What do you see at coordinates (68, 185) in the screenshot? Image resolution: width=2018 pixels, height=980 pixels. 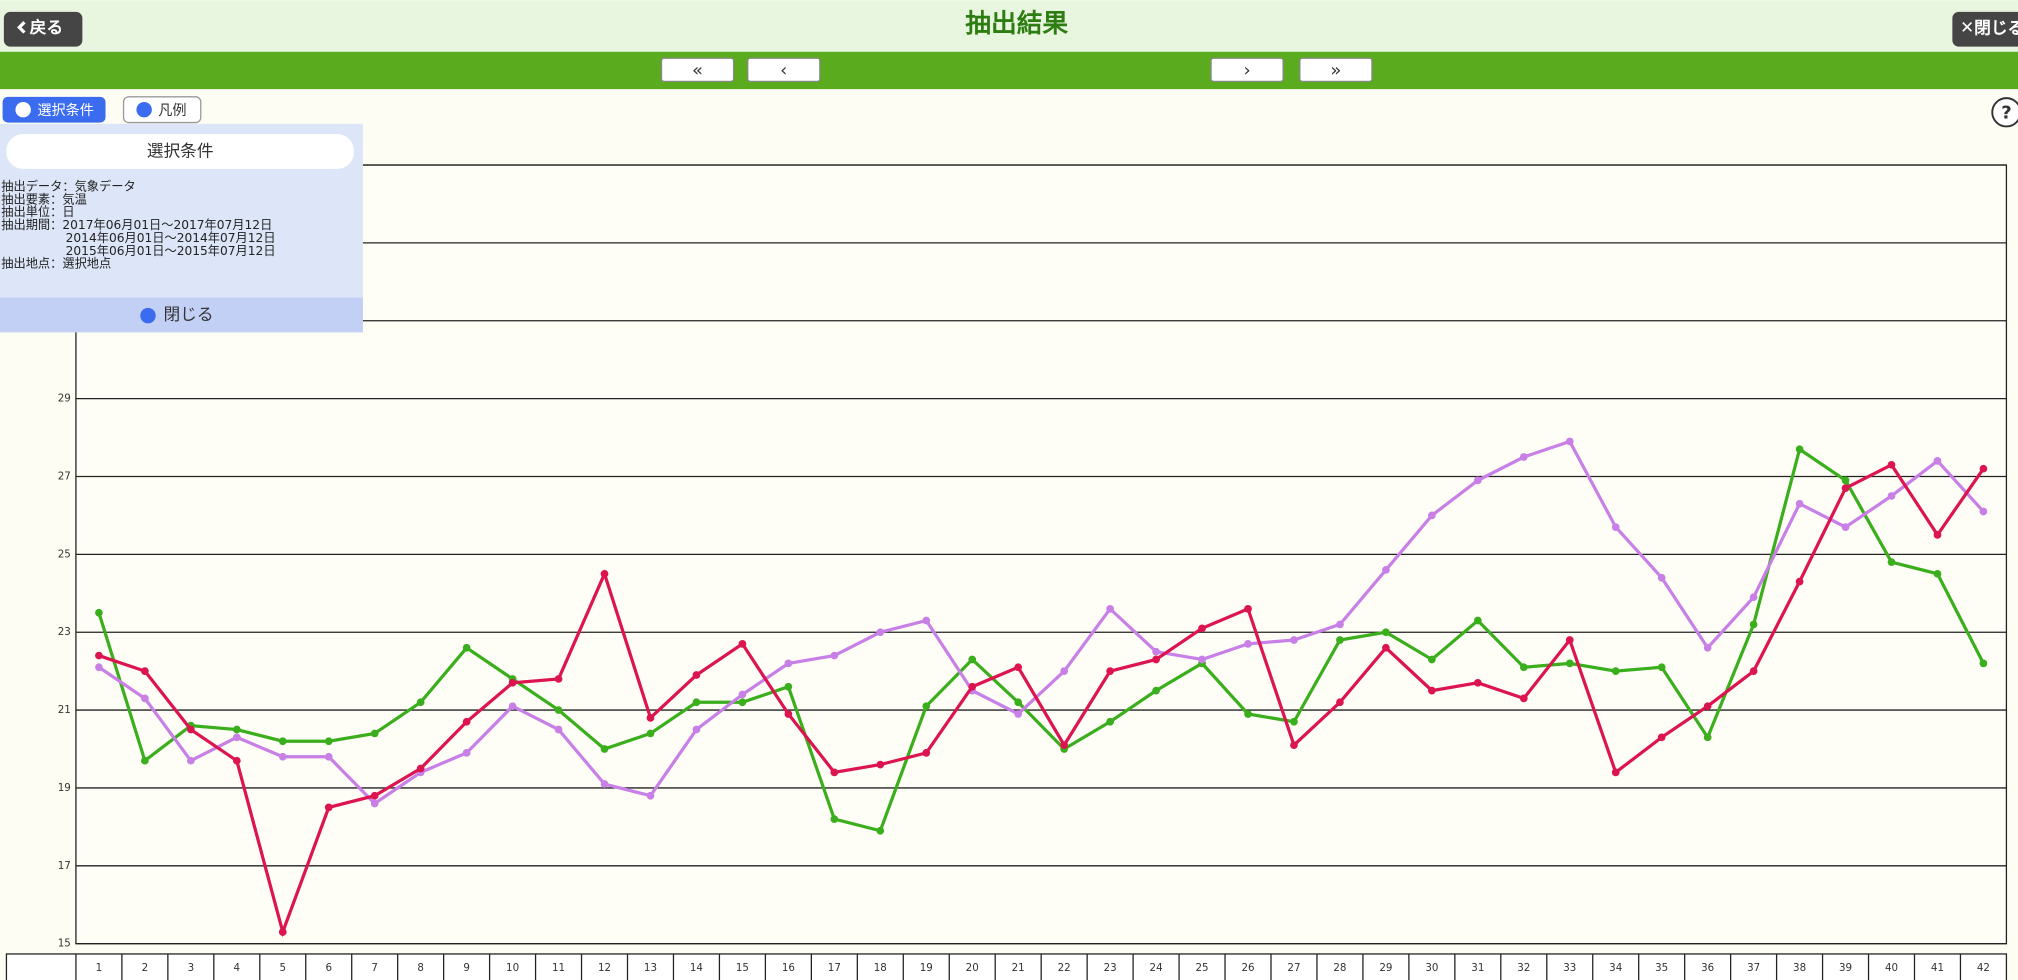 I see `panel-line: 抽出データ：気象データ` at bounding box center [68, 185].